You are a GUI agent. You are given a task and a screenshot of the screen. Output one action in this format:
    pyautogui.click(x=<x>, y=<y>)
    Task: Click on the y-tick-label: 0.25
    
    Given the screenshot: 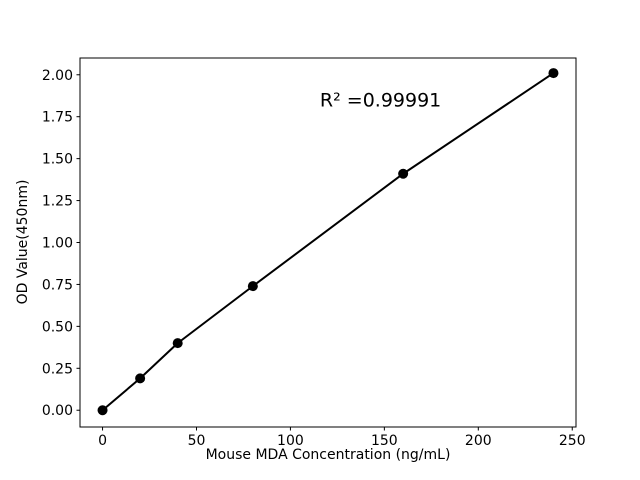 What is the action you would take?
    pyautogui.click(x=57, y=369)
    